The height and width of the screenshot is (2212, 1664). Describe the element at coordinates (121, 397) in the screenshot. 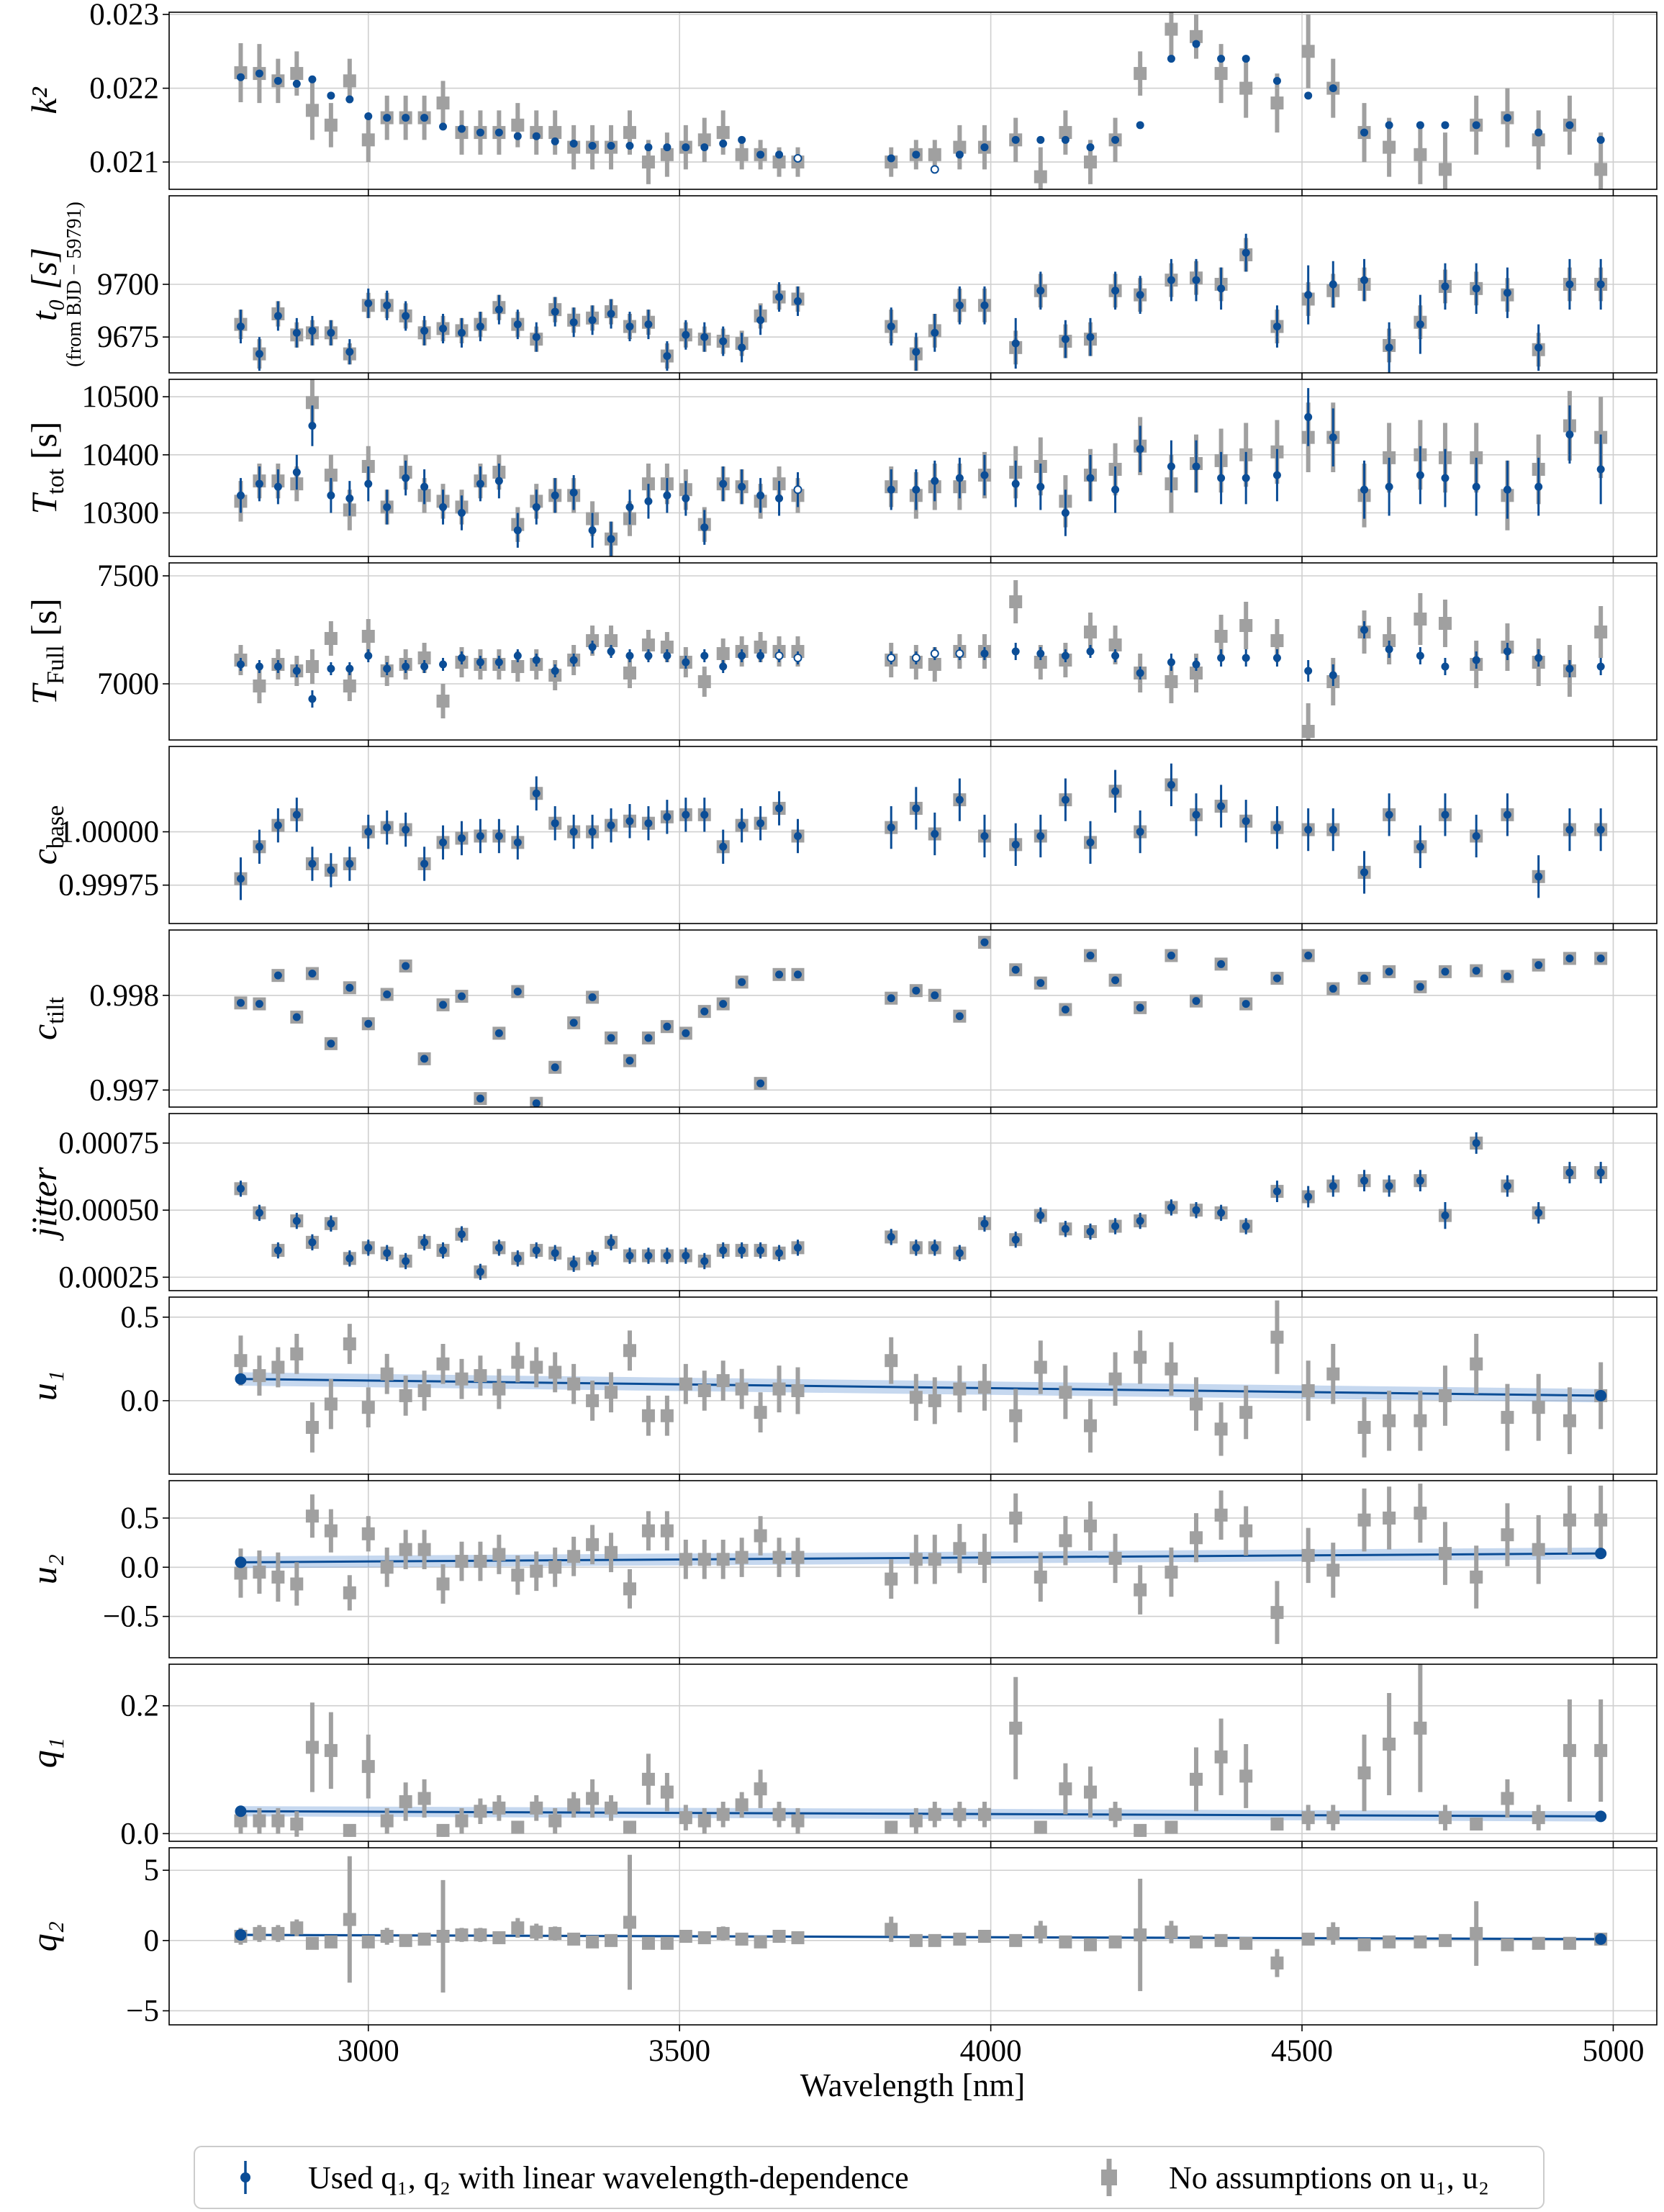

I see `y-tick-label: 10500` at that location.